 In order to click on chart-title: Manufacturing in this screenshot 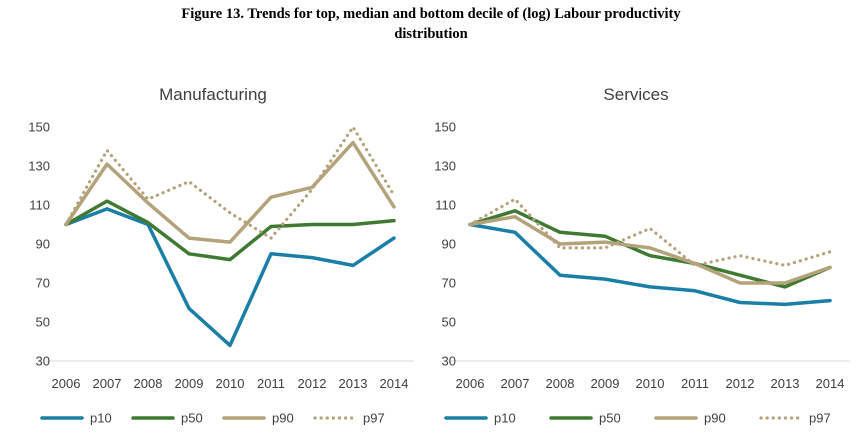, I will do `click(213, 94)`.